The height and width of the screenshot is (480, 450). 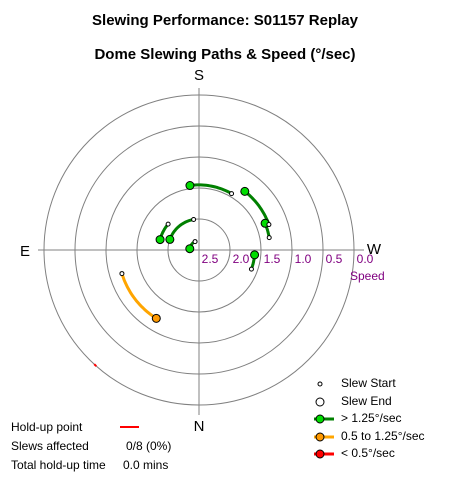 What do you see at coordinates (365, 259) in the screenshot?
I see `radial-tick-label: 0.0` at bounding box center [365, 259].